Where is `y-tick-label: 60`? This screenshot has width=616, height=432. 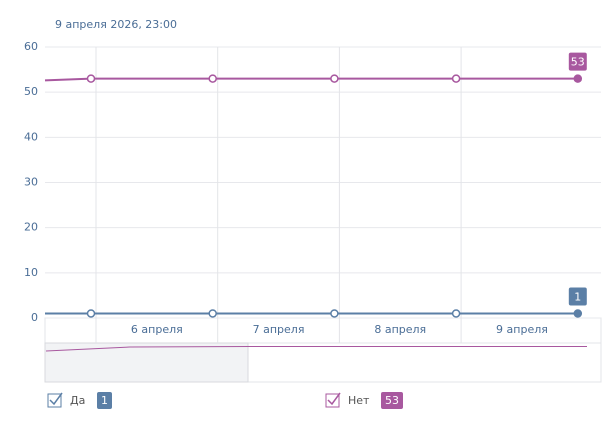
y-tick-label: 60 is located at coordinates (31, 46).